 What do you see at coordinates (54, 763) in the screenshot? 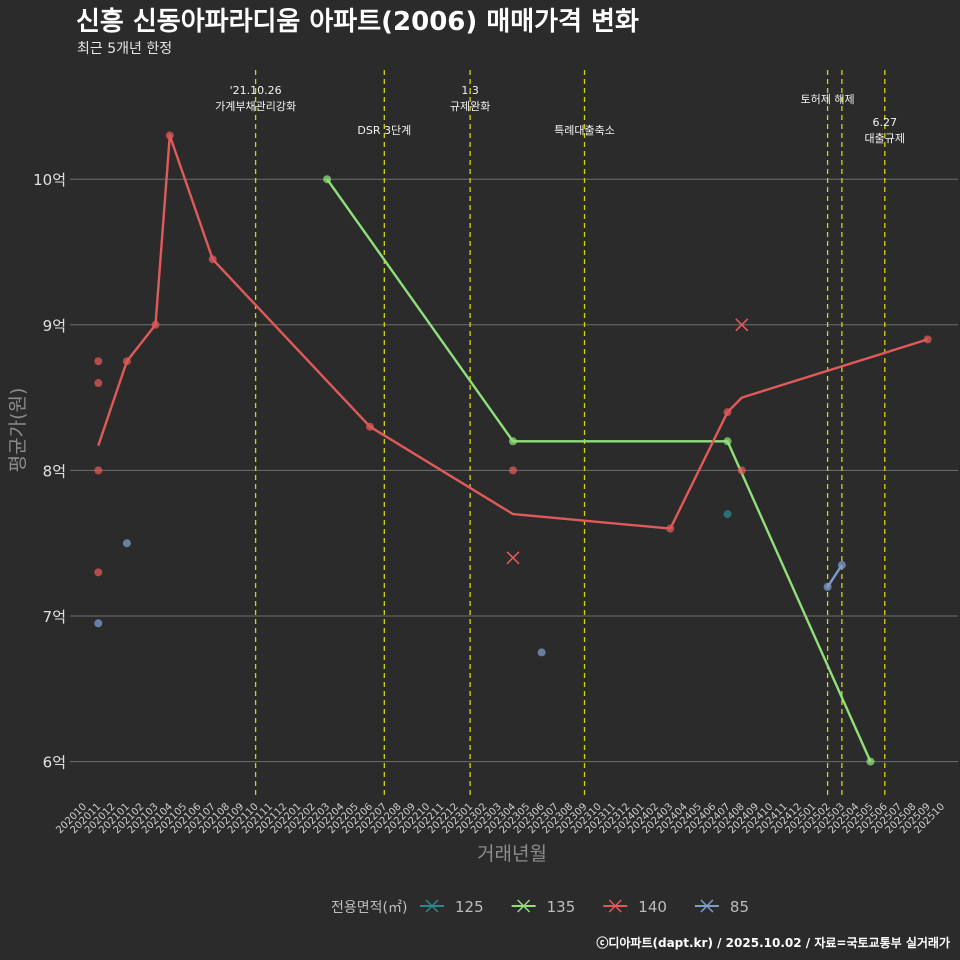
I see `y-tick-label: 6억` at bounding box center [54, 763].